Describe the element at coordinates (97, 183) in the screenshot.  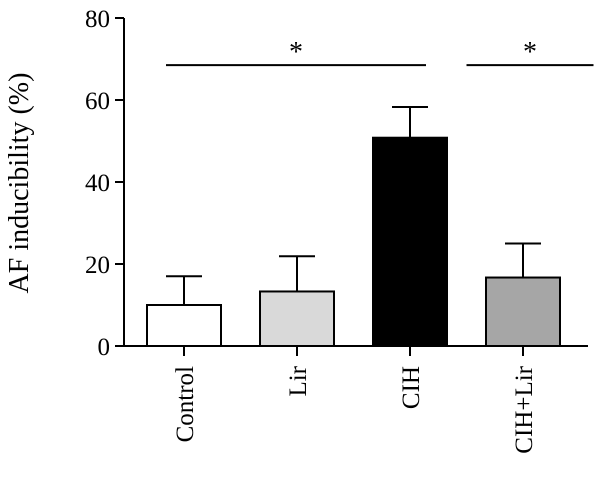
I see `y-tick-label: 40` at that location.